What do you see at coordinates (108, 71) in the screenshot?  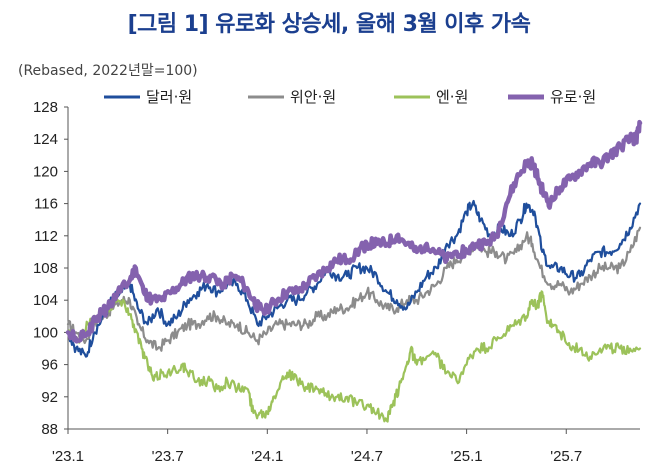 I see `unit-note: (Rebased, 2022년말=100)` at bounding box center [108, 71].